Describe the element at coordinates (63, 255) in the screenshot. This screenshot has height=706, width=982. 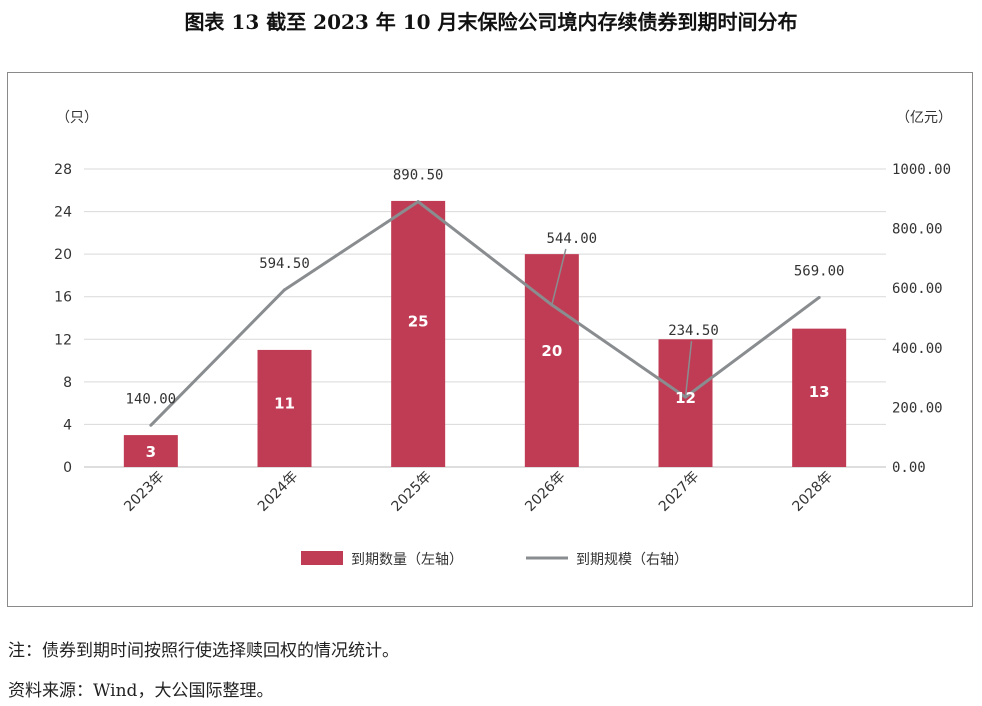
I see `left-tick-label: 20` at that location.